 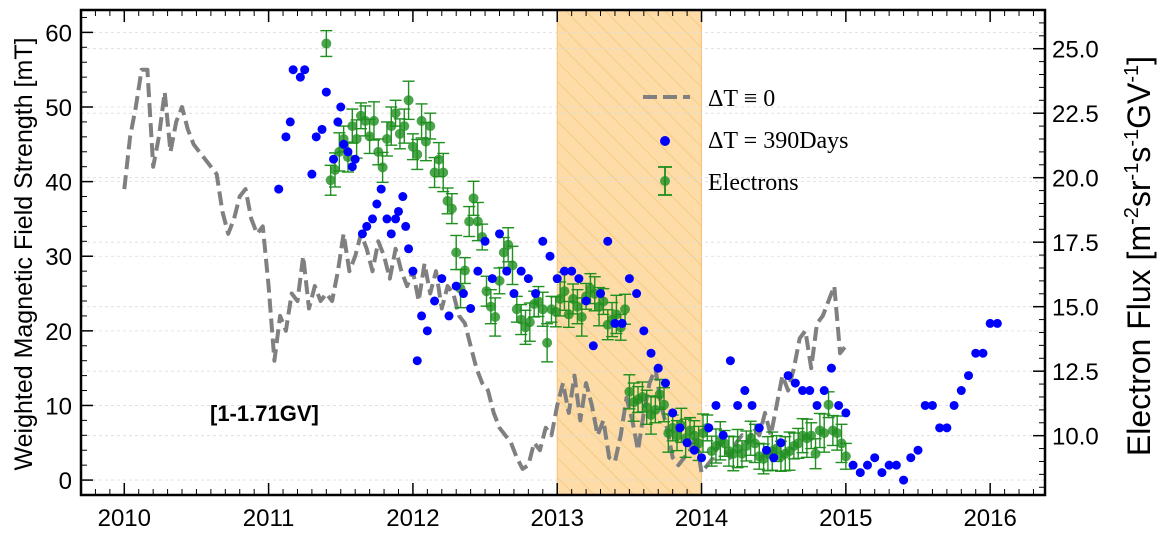 I want to click on legend-label-dt0: ΔT ≡ 0, so click(x=741, y=99).